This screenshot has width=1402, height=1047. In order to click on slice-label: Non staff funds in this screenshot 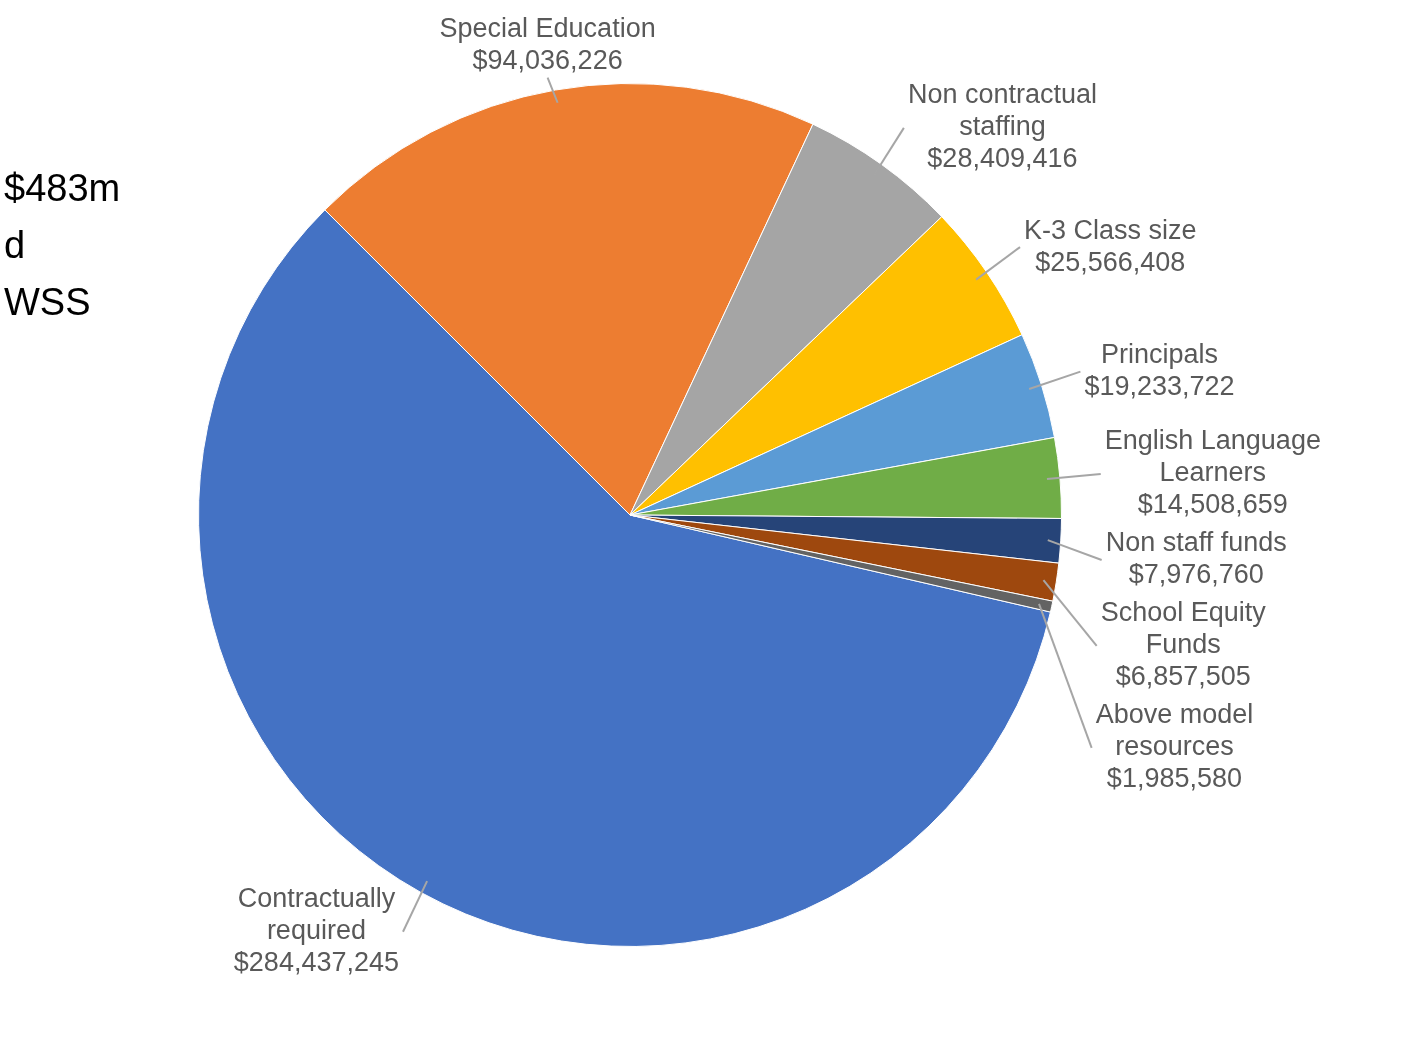, I will do `click(1196, 542)`.